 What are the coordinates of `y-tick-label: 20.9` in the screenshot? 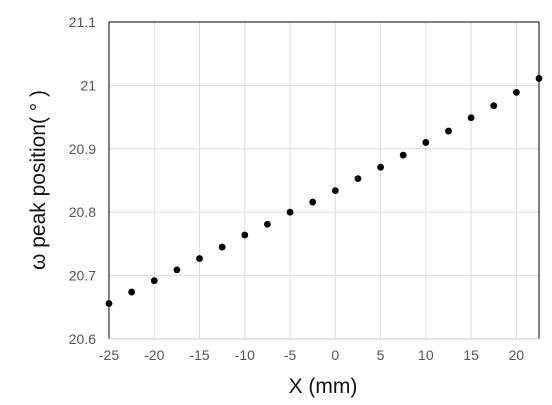 It's located at (82, 149).